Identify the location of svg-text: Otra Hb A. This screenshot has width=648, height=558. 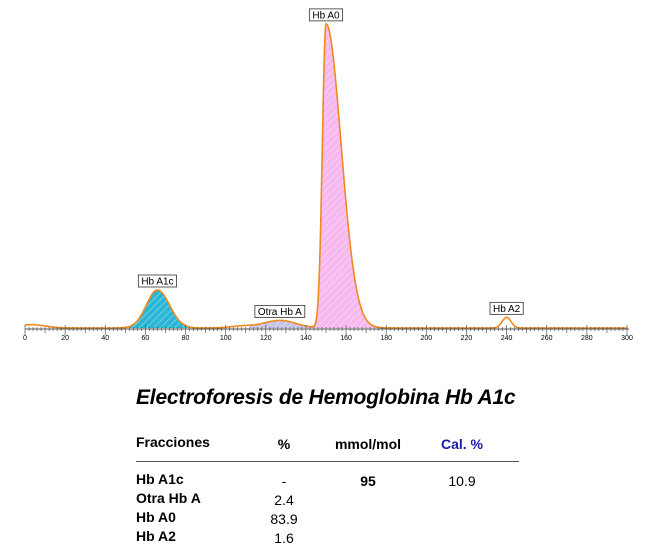
(280, 312).